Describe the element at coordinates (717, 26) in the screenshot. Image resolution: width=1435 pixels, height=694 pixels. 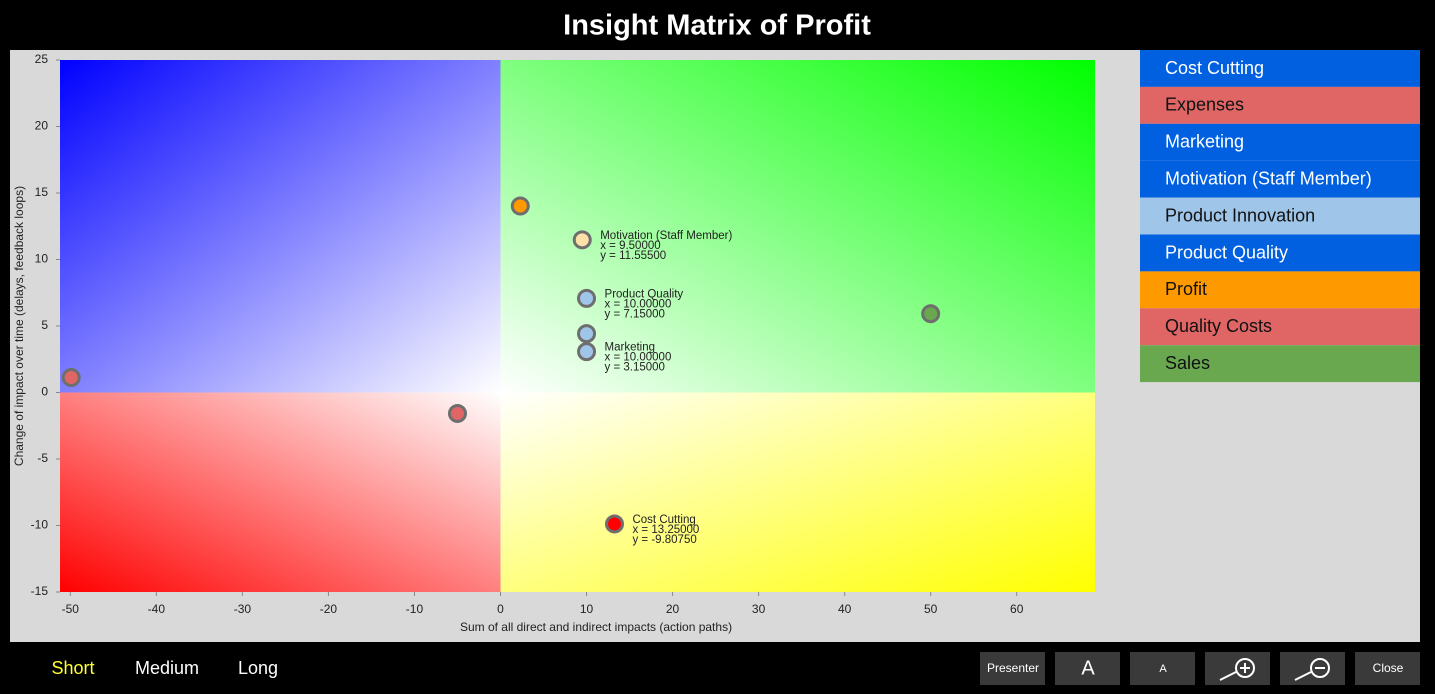
I see `chart-title: Insight Matrix of Profit` at that location.